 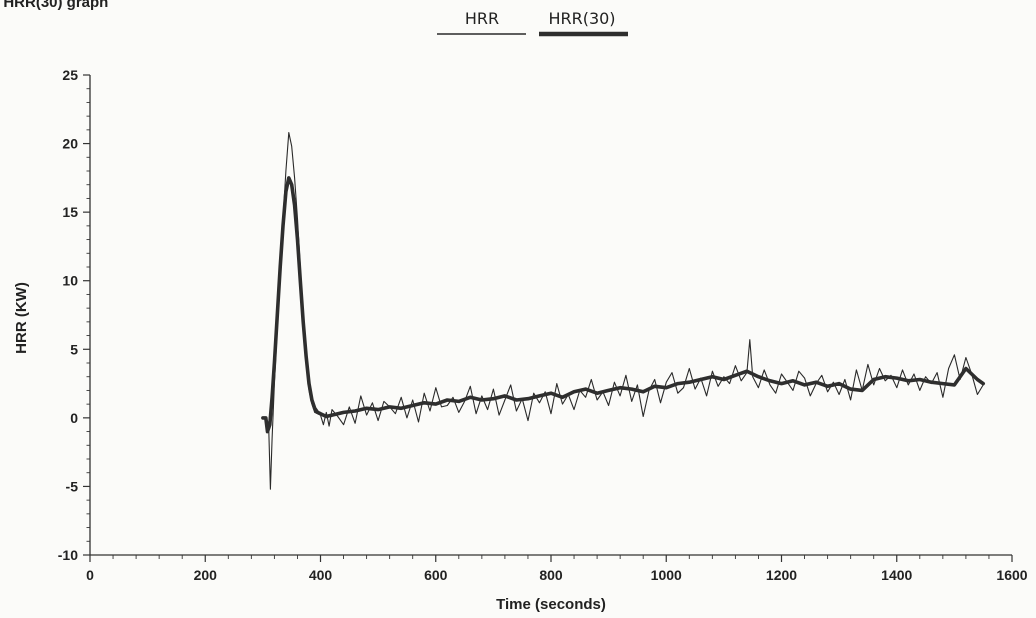 I want to click on legend-label-hrr: HRR, so click(x=482, y=18).